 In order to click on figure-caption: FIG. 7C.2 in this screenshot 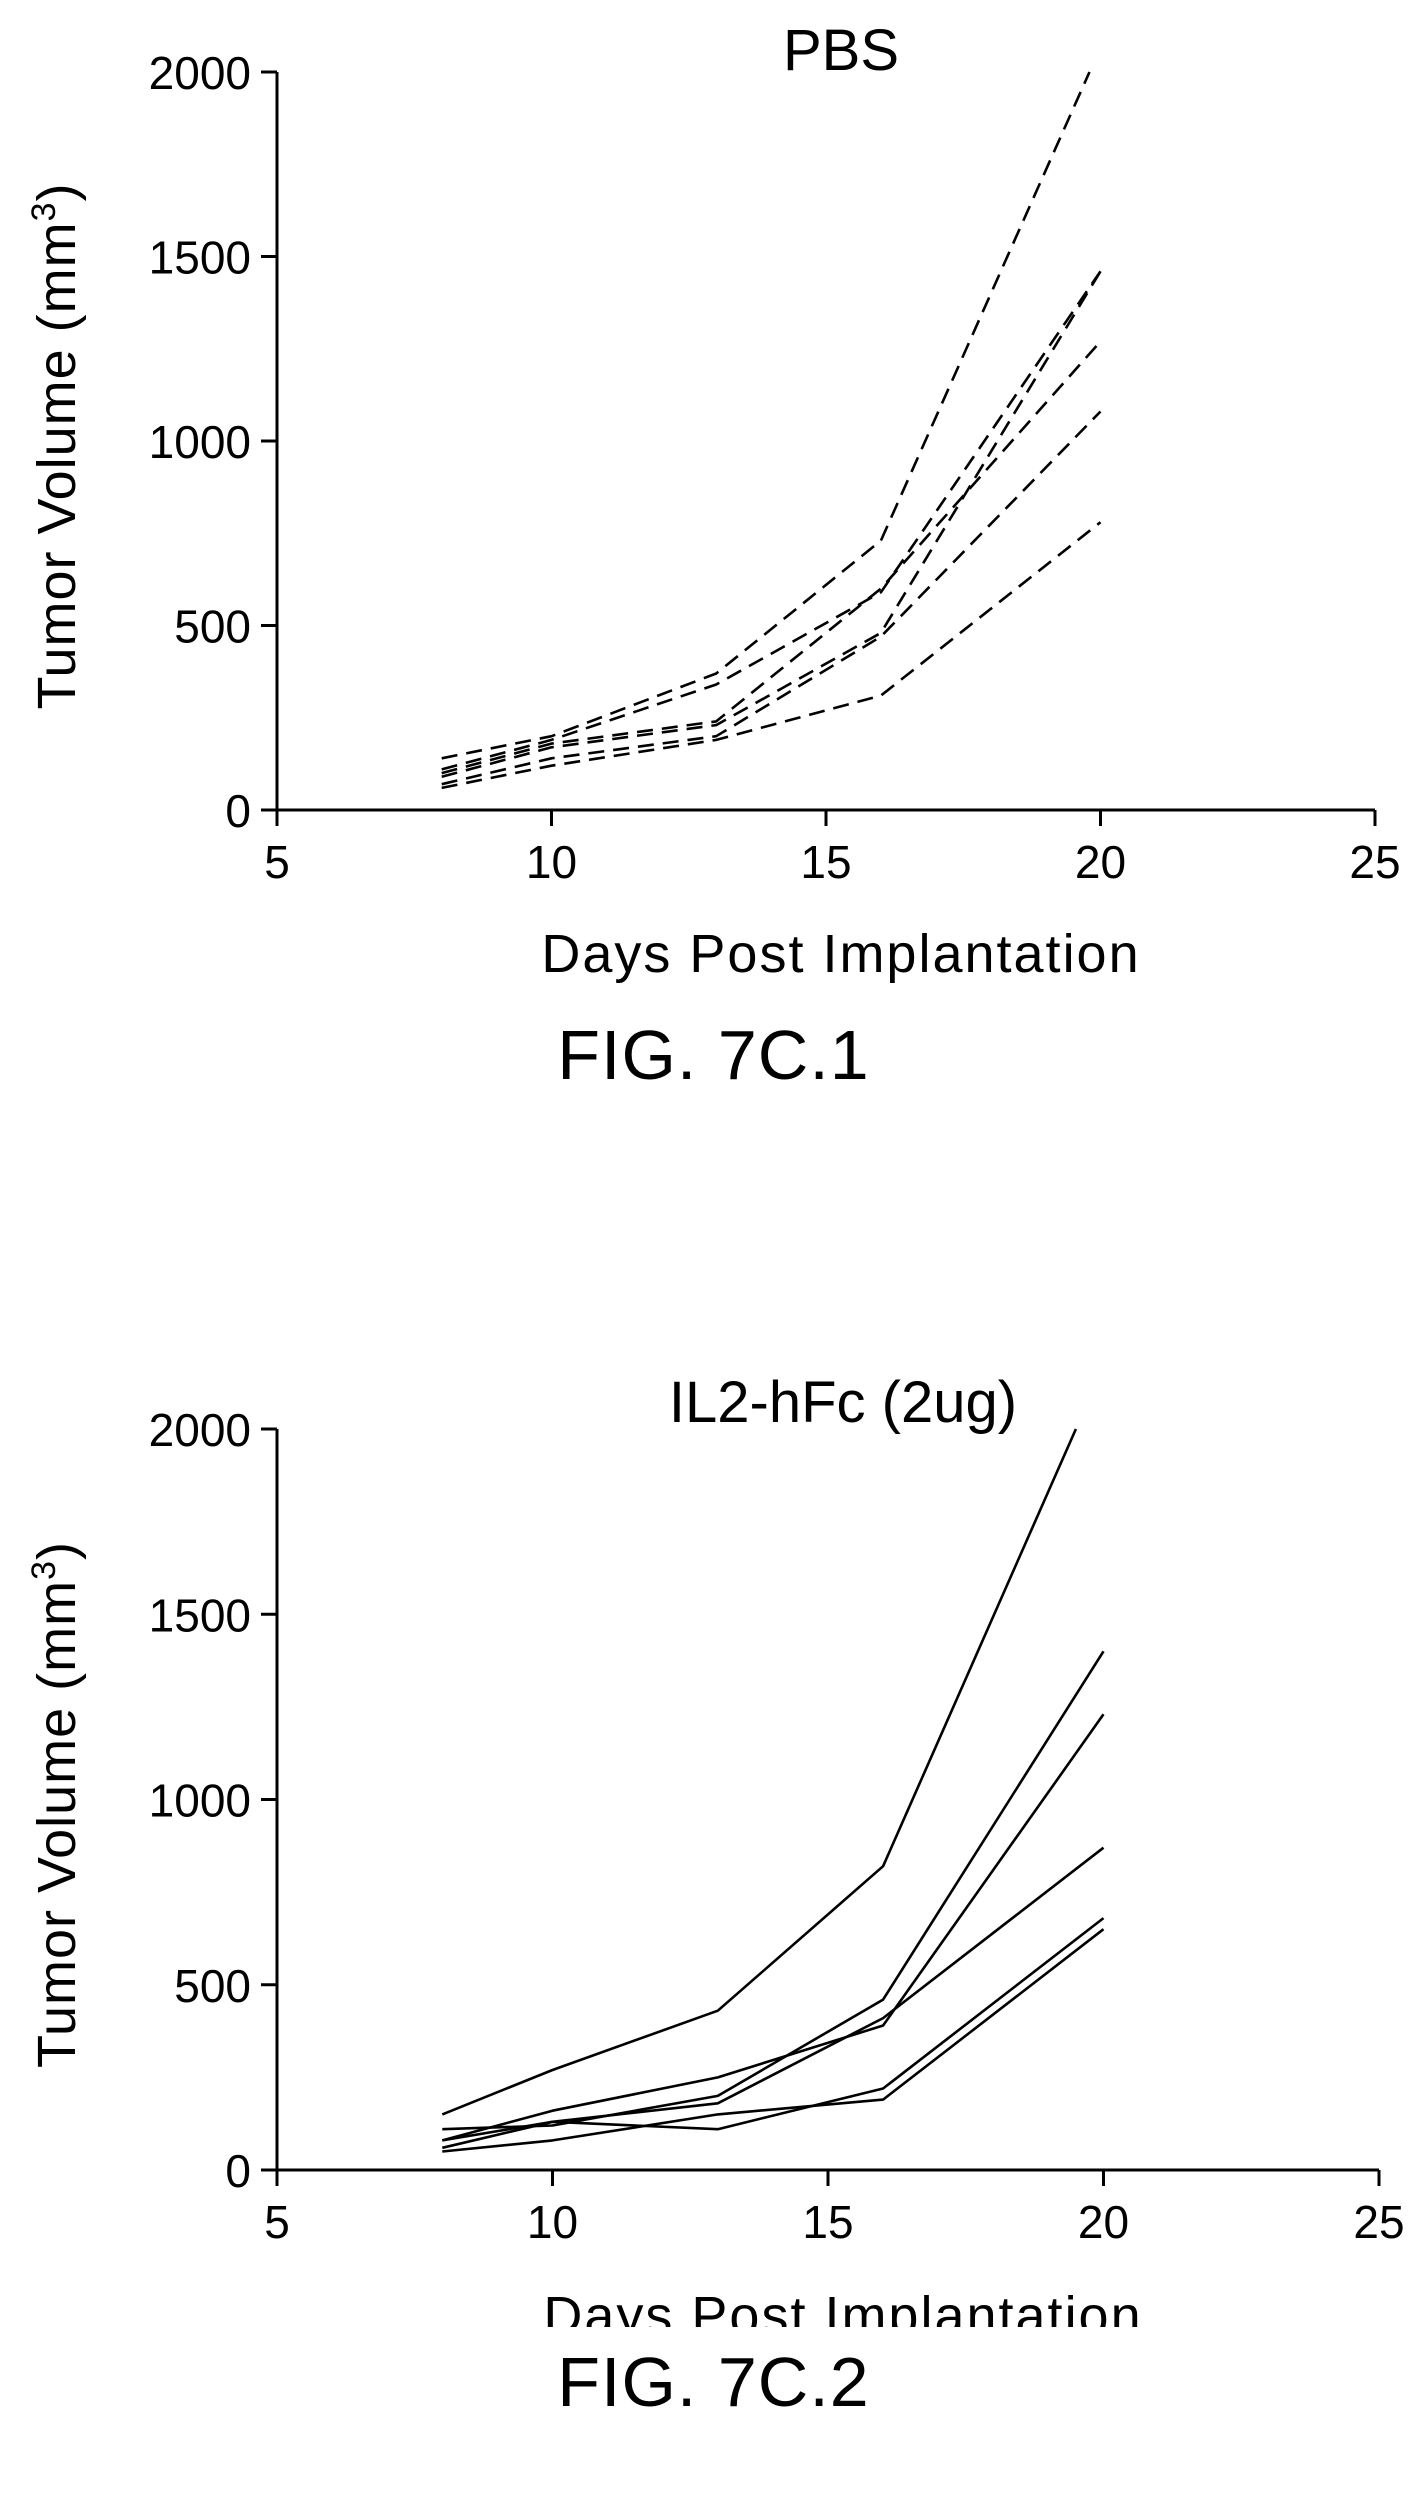, I will do `click(713, 2382)`.